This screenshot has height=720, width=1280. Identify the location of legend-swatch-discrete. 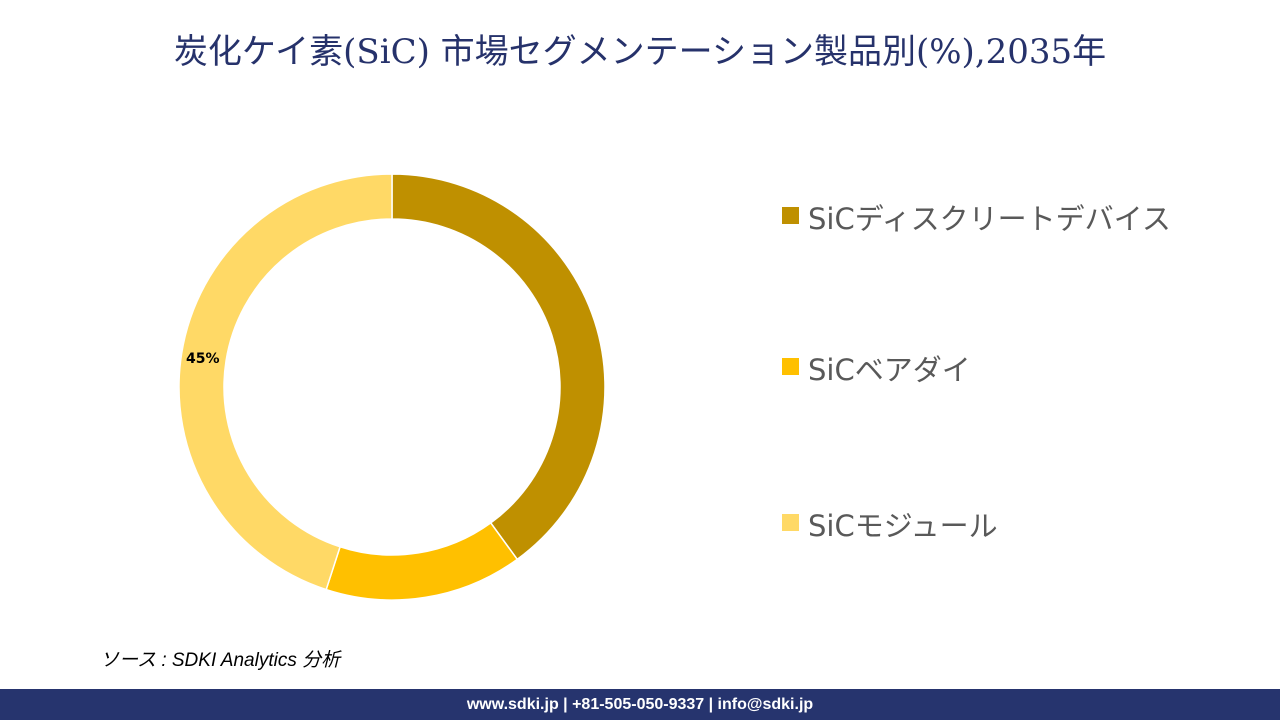
(790, 215).